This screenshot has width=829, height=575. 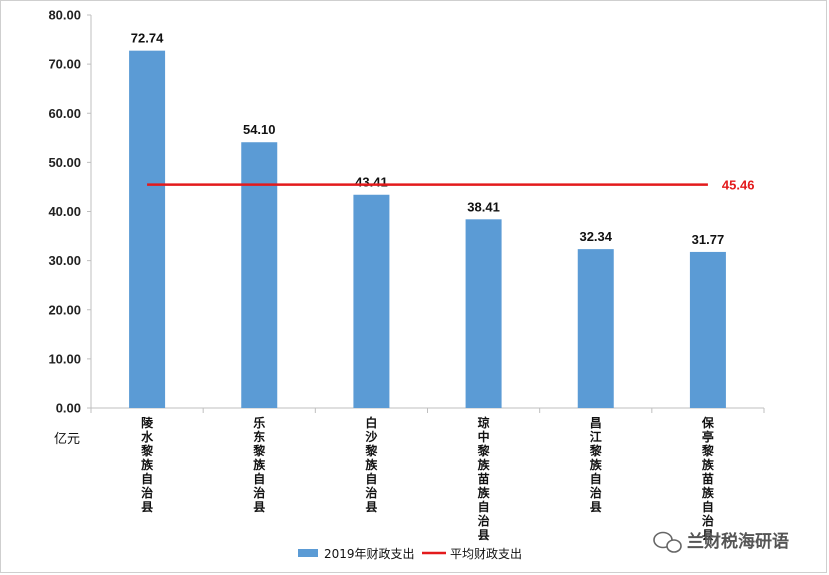 I want to click on average-line-group: 45.46, so click(x=450, y=185).